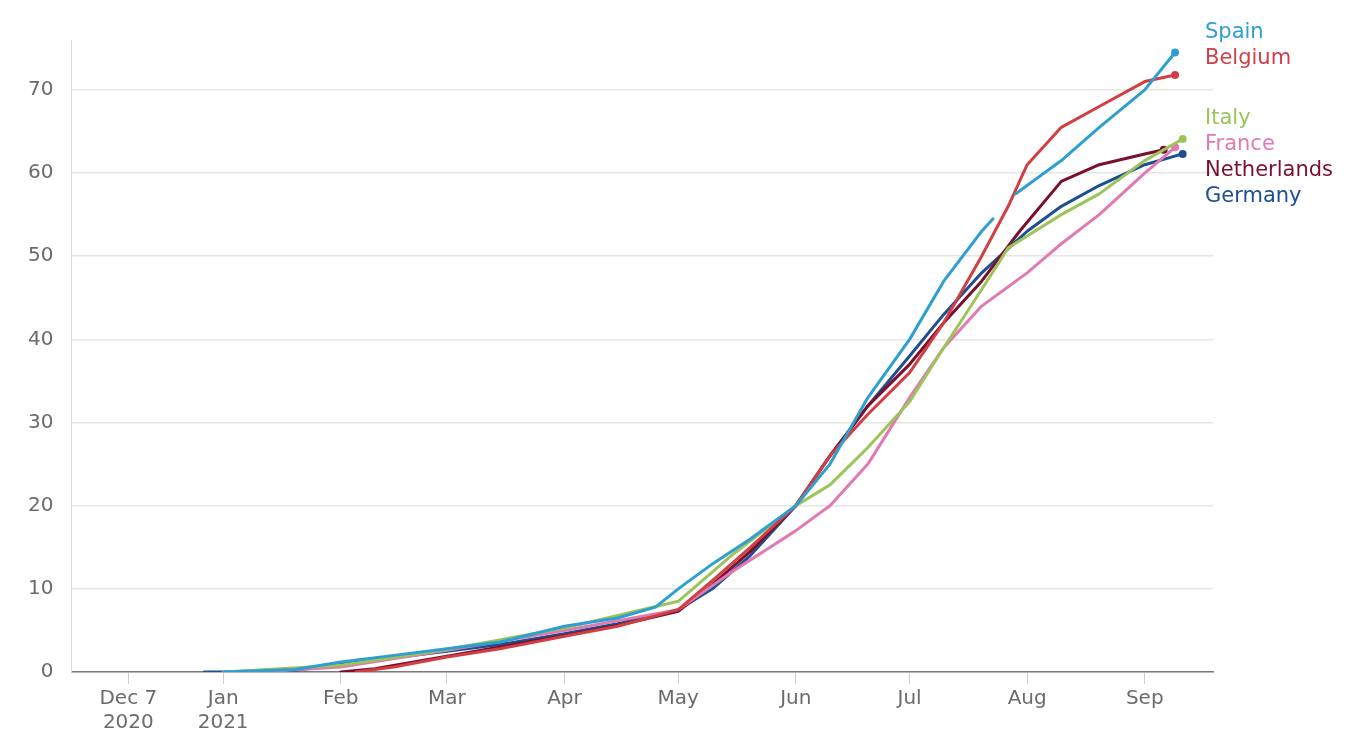 The image size is (1358, 743). What do you see at coordinates (128, 709) in the screenshot?
I see `x-tick-label: Dec 7 2020` at bounding box center [128, 709].